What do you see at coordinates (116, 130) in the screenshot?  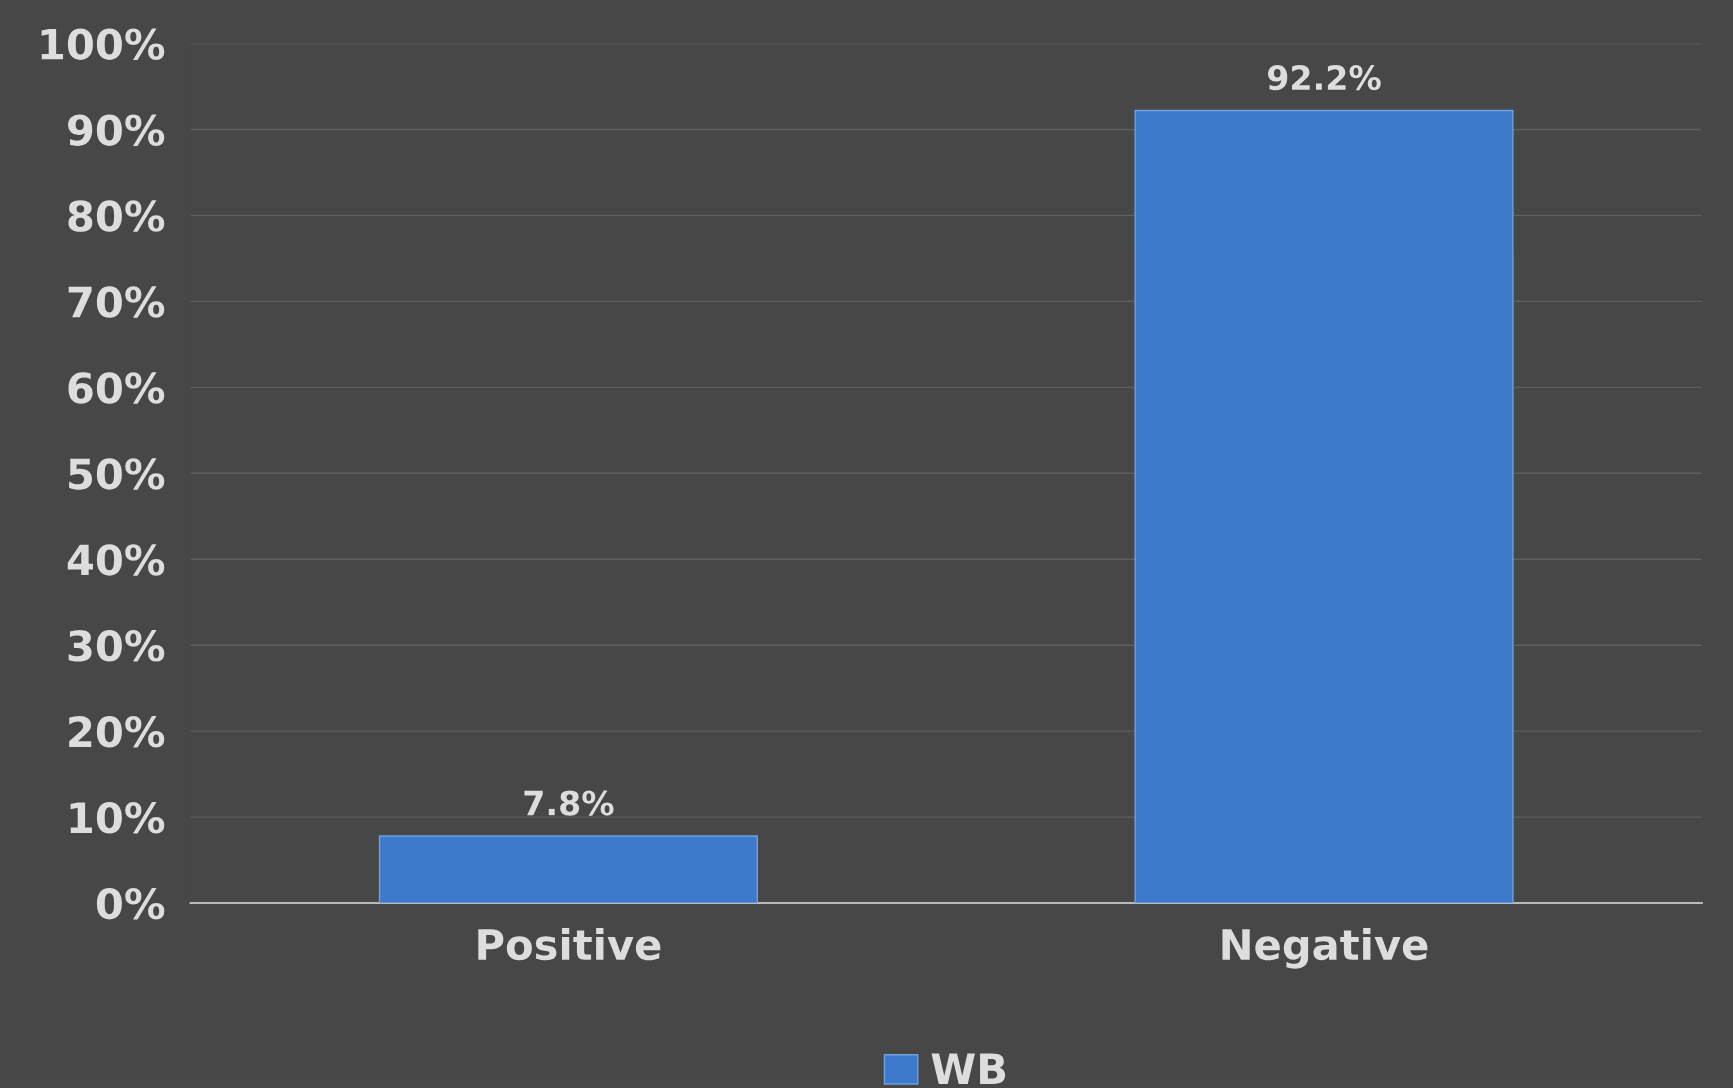 I see `y-tick-label: 90%` at bounding box center [116, 130].